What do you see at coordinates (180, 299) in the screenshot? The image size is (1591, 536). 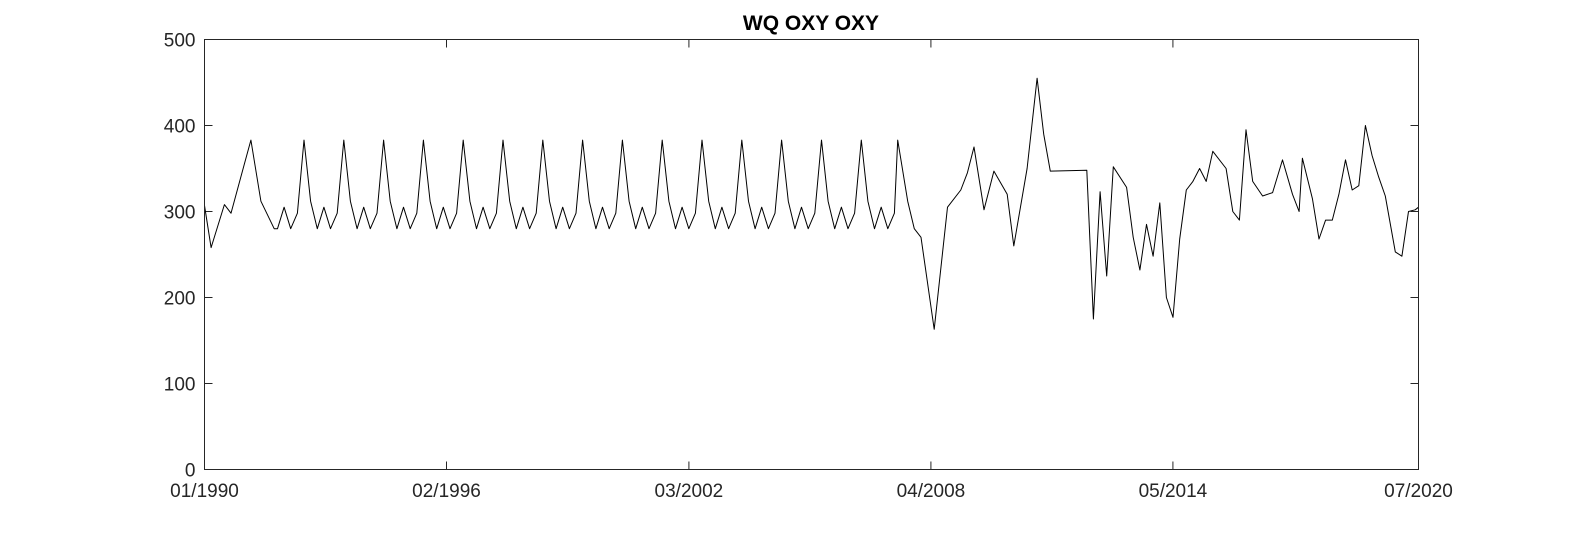 I see `y-tick-label: 200` at bounding box center [180, 299].